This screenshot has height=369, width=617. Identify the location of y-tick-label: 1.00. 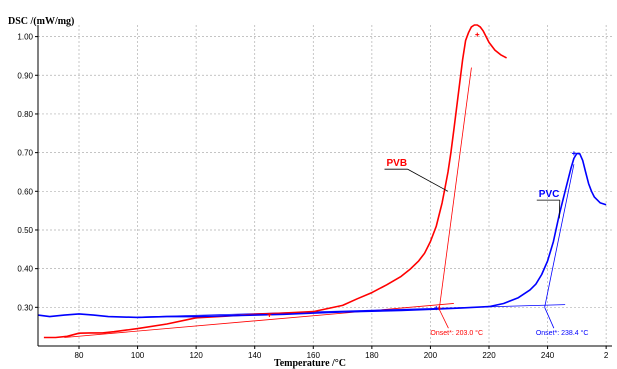
(25, 37).